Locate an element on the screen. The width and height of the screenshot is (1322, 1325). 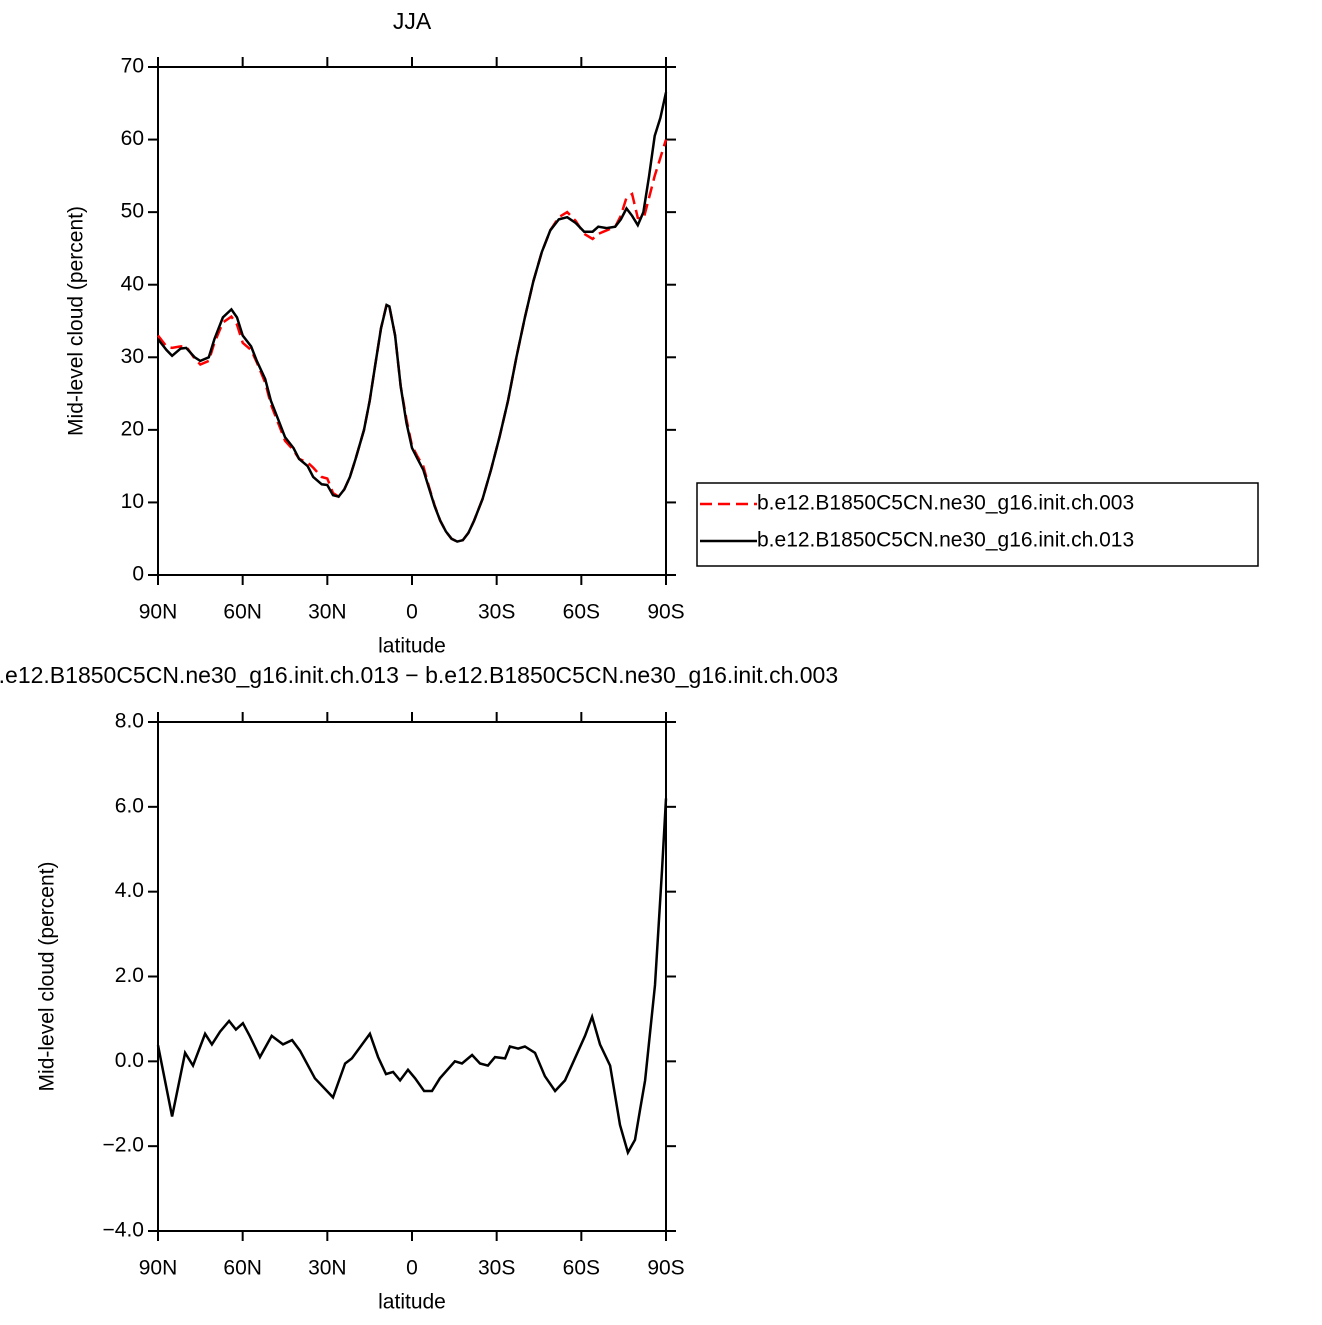
legend-label: b.e12.B1850C5CN.ne30_g16.init.ch.013 is located at coordinates (945, 540).